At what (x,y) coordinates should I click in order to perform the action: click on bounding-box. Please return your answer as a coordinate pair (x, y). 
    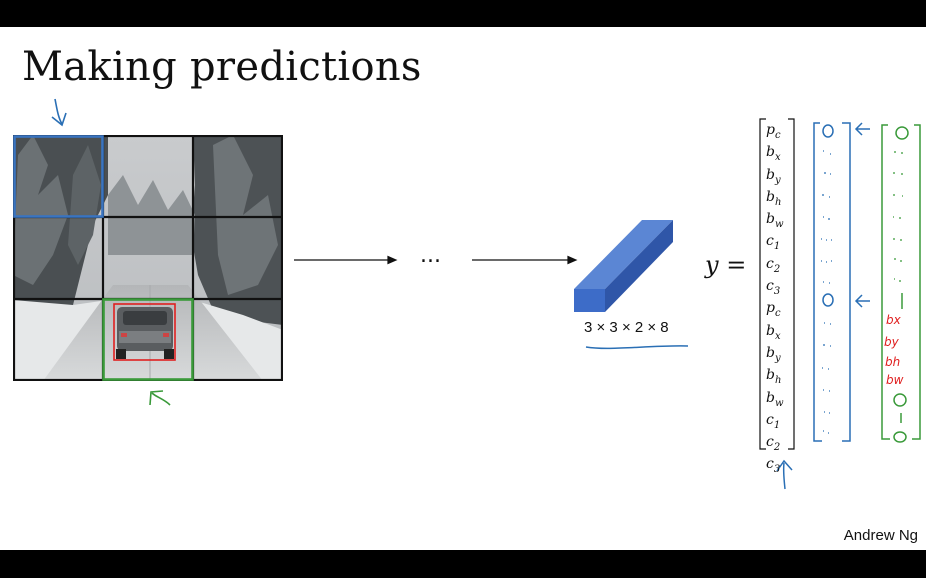
    Looking at the image, I should click on (144, 332).